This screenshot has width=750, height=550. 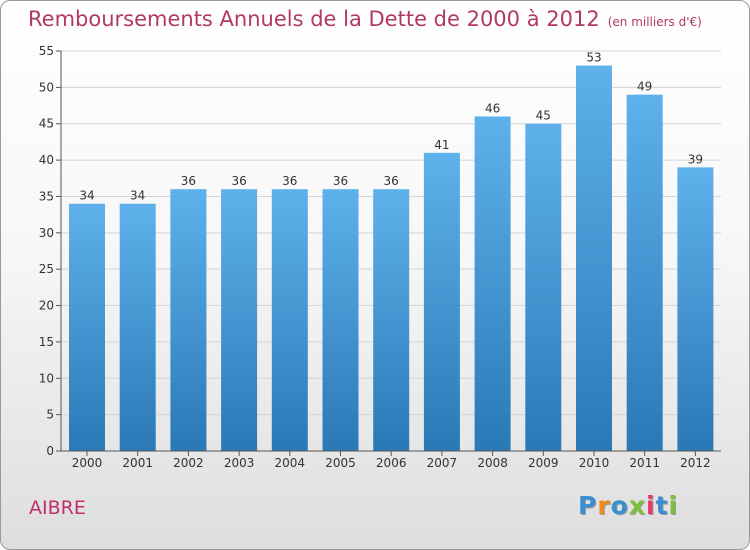 I want to click on value-label-2011: 49, so click(x=644, y=87).